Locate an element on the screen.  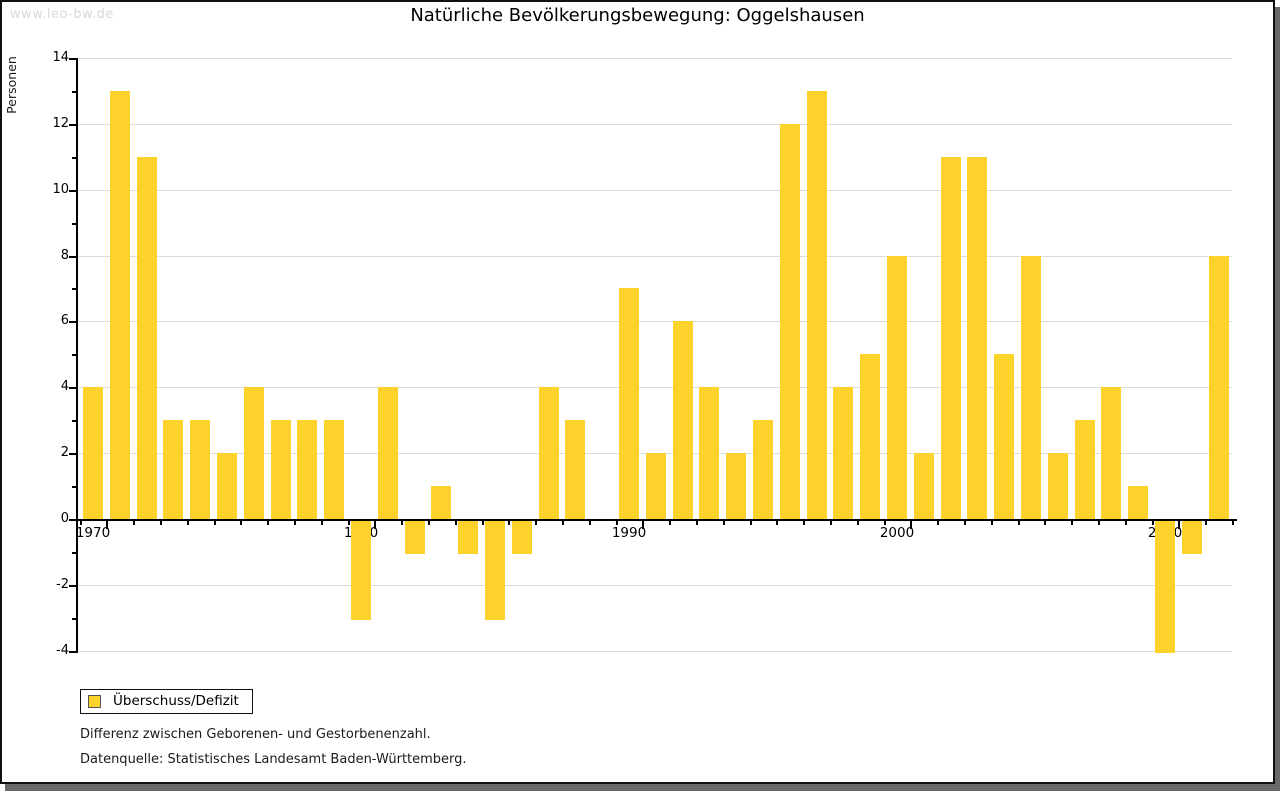
bar-1990 is located at coordinates (629, 403).